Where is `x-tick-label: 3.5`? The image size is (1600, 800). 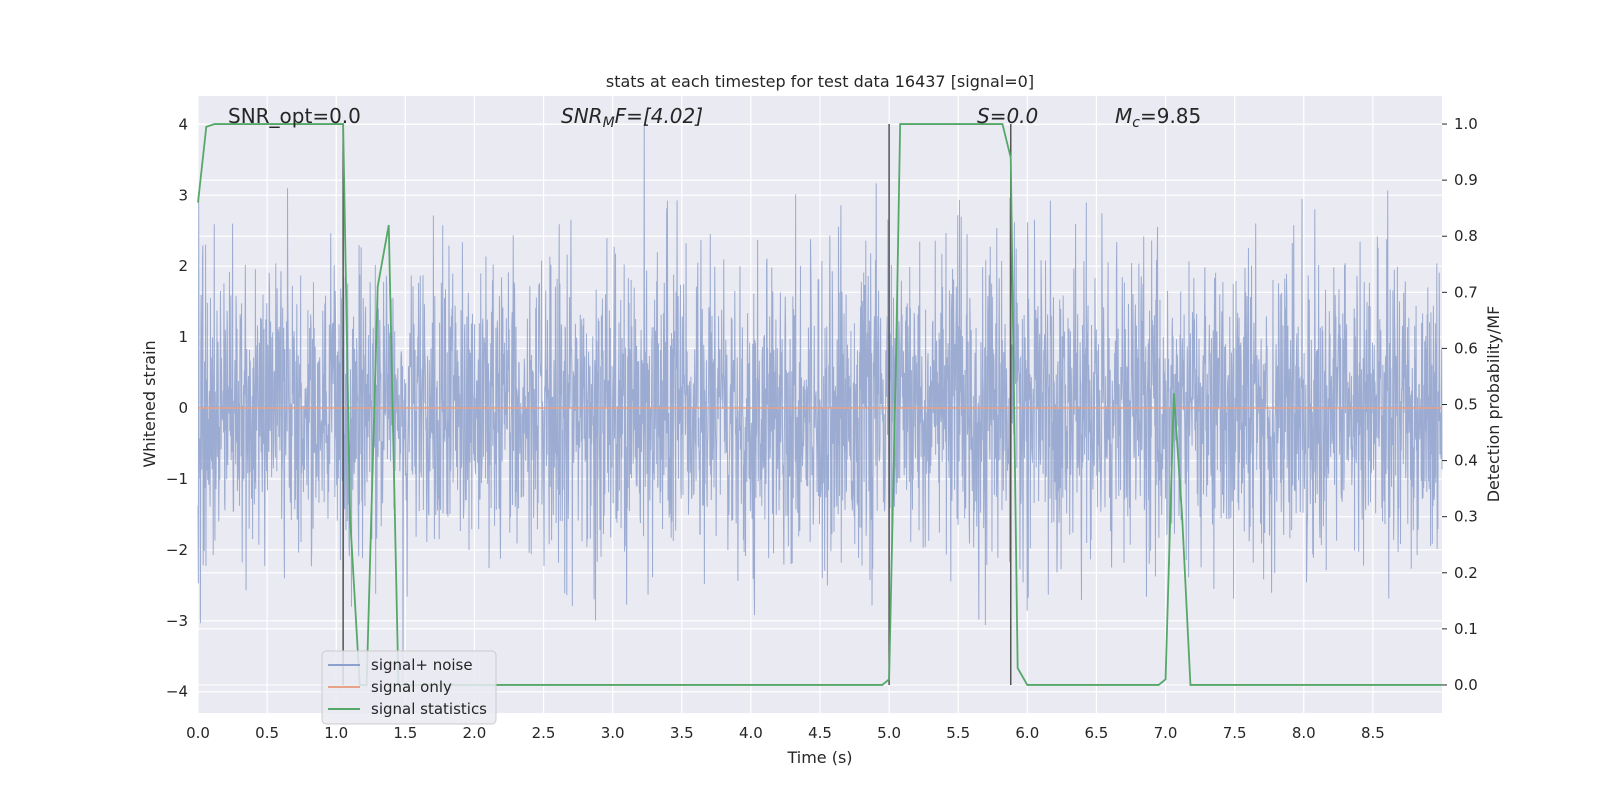 x-tick-label: 3.5 is located at coordinates (682, 733).